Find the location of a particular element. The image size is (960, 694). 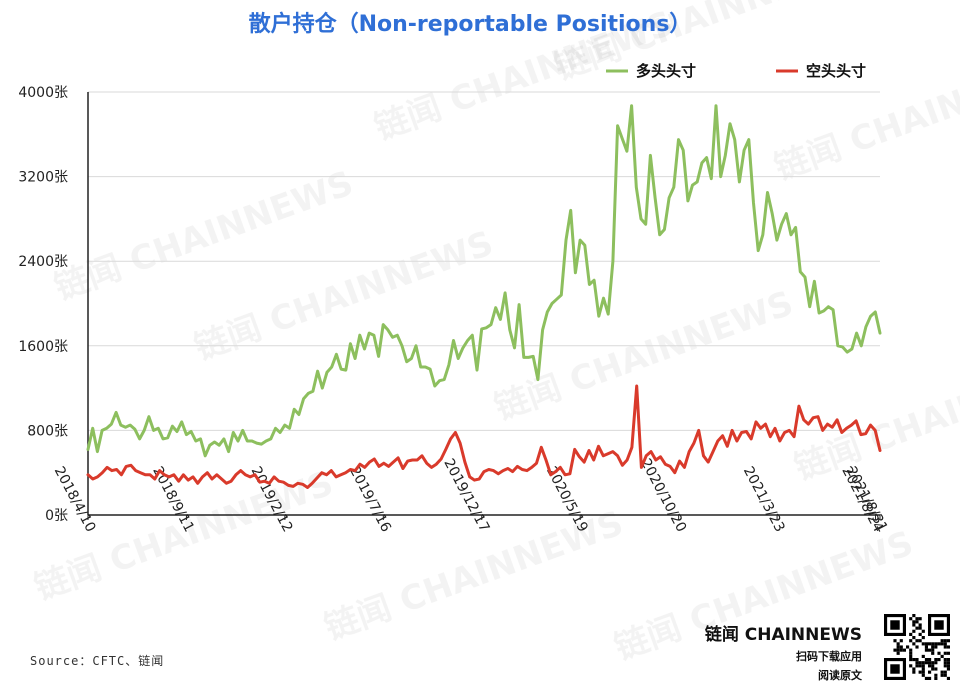

series-line-short is located at coordinates (484, 436).